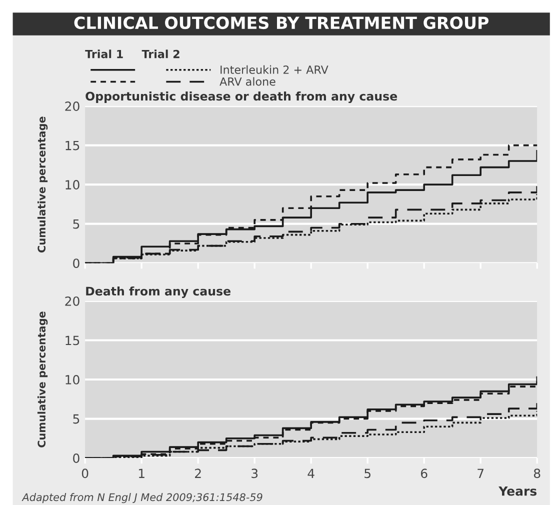  Describe the element at coordinates (281, 23) in the screenshot. I see `chart-title: CLINICAL OUTCOMES BY TREATMENT GROUP` at that location.